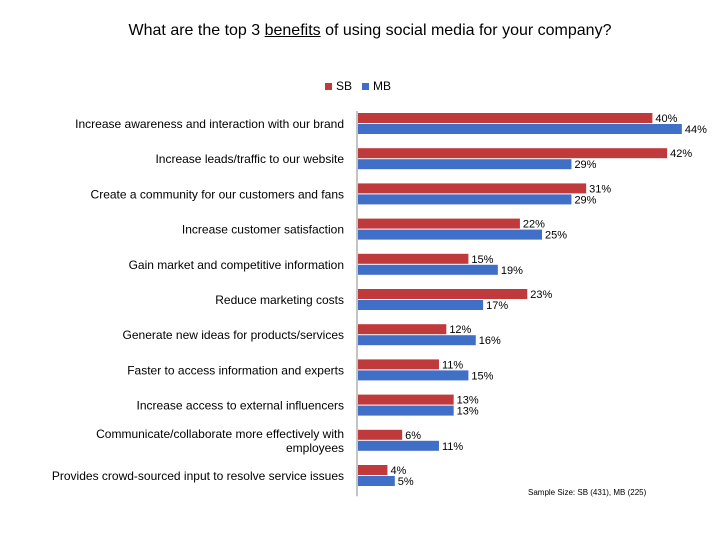  What do you see at coordinates (398, 471) in the screenshot?
I see `data-label-sb: 4%` at bounding box center [398, 471].